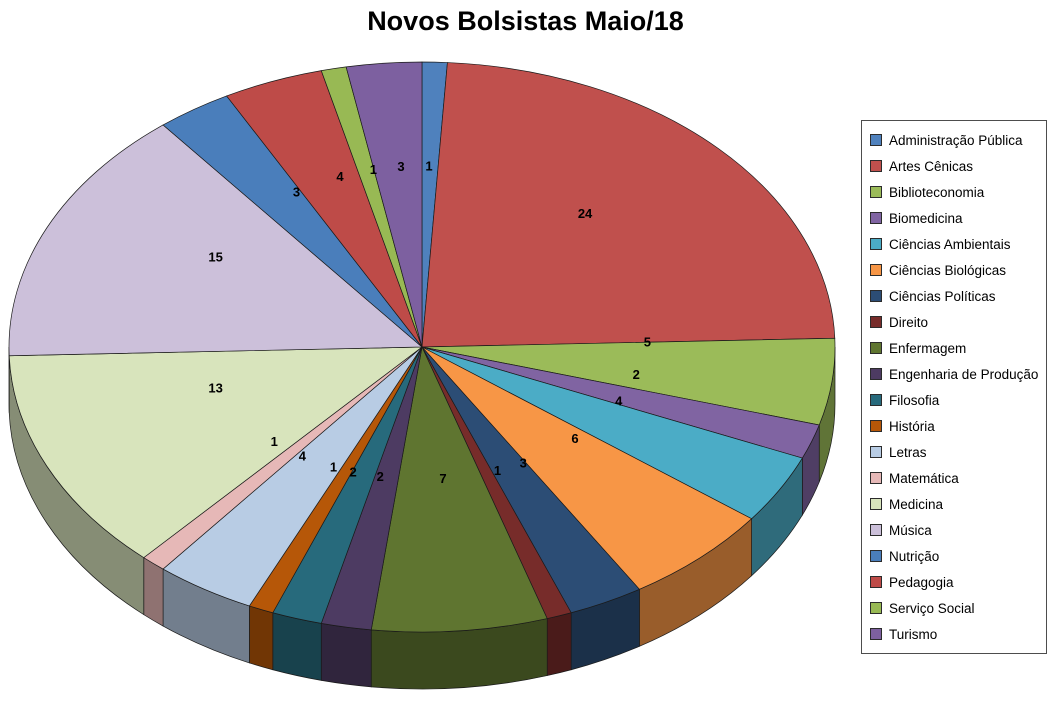  I want to click on legend-item-direito: Direito, so click(954, 322).